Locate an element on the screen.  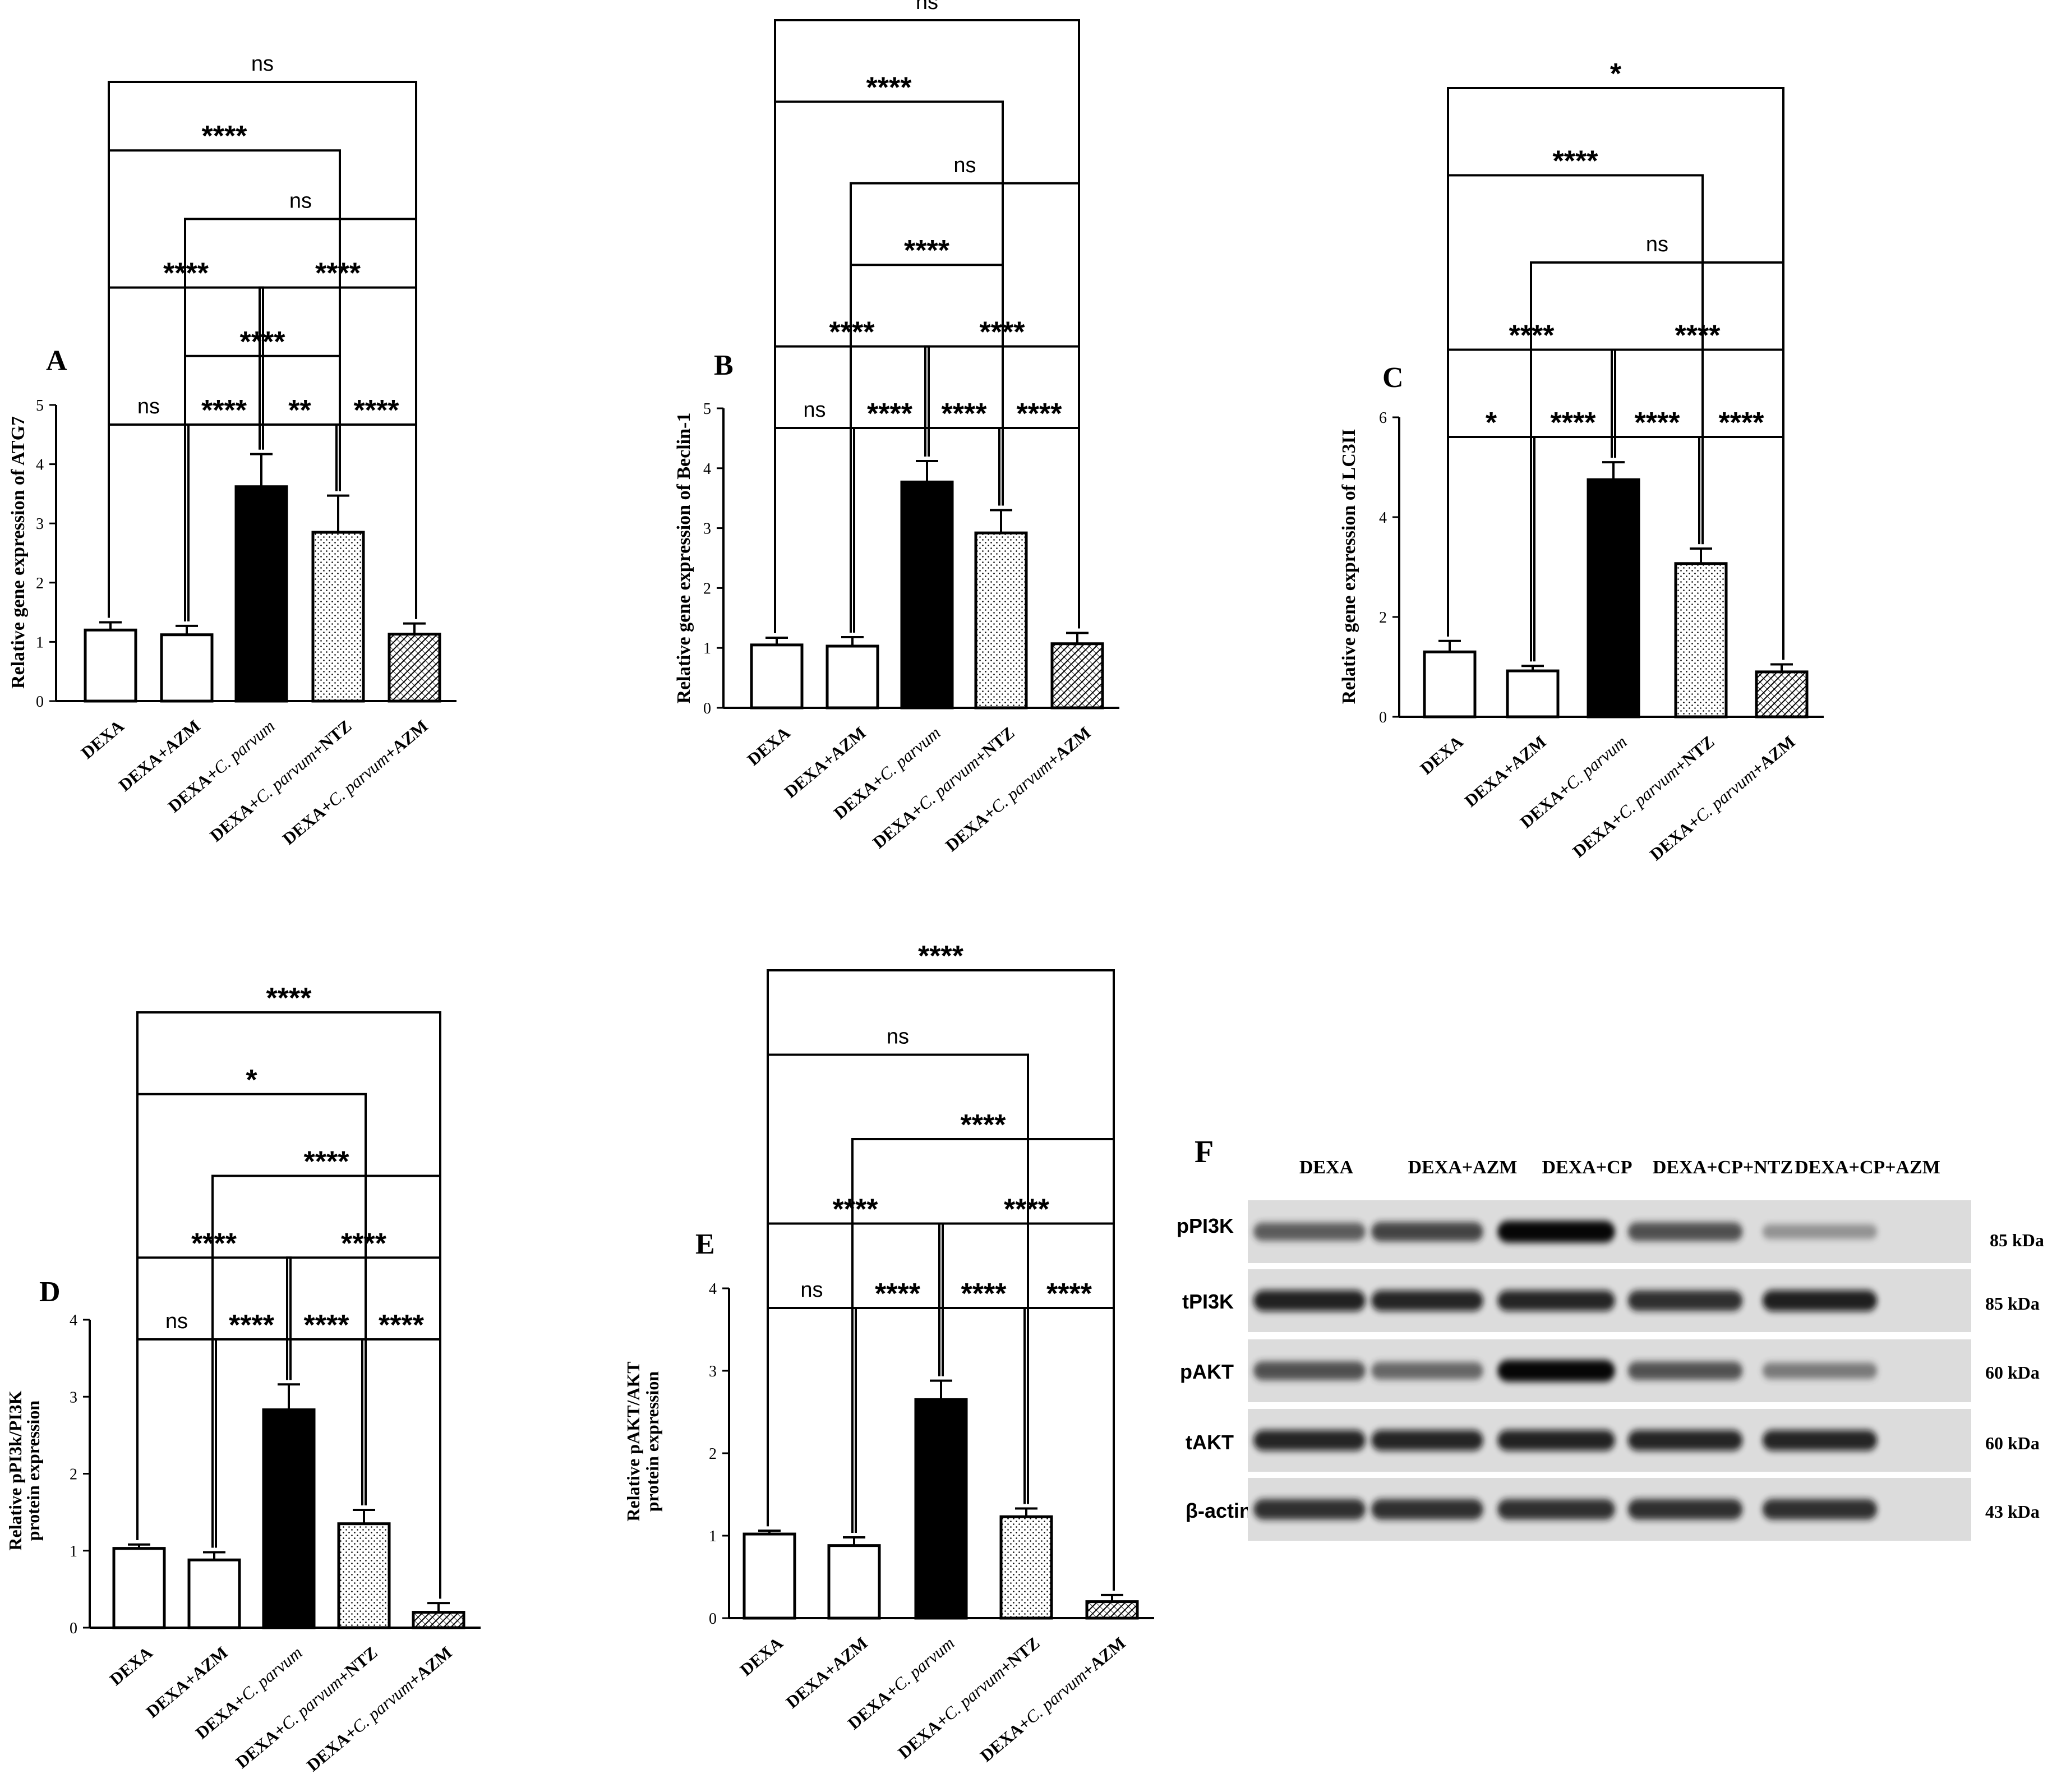
lane-label: DEXA is located at coordinates (1327, 1167).